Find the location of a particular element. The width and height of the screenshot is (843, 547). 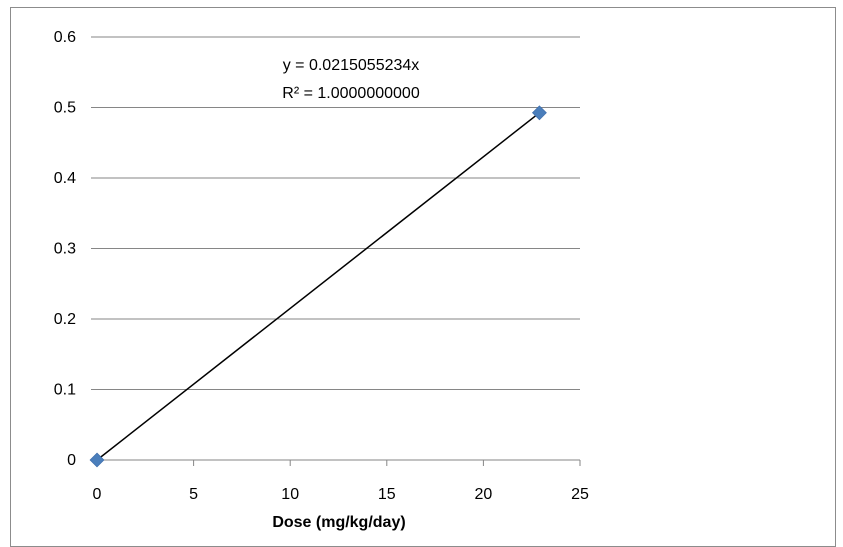

x-tick-label: 15 is located at coordinates (387, 494).